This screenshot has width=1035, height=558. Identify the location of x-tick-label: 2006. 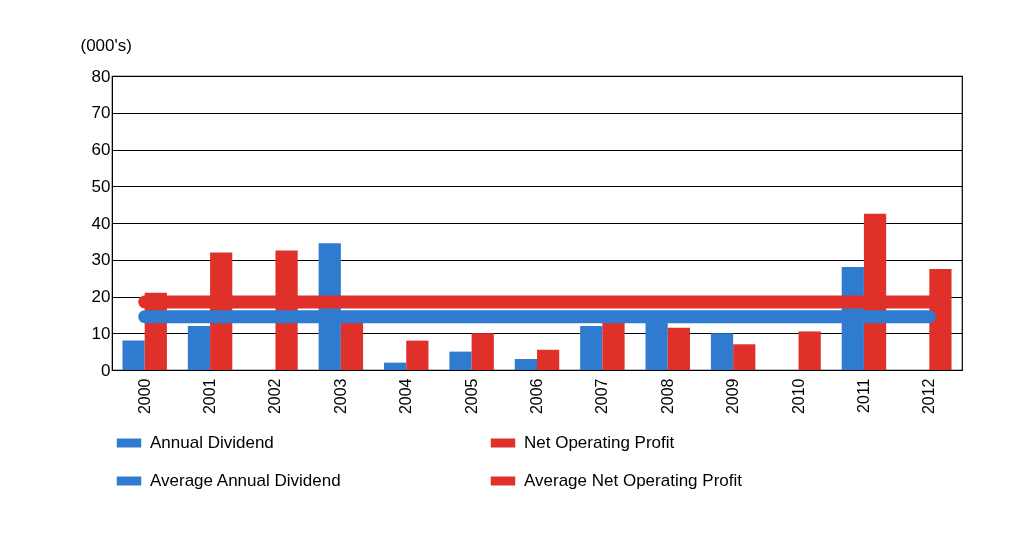
(536, 396).